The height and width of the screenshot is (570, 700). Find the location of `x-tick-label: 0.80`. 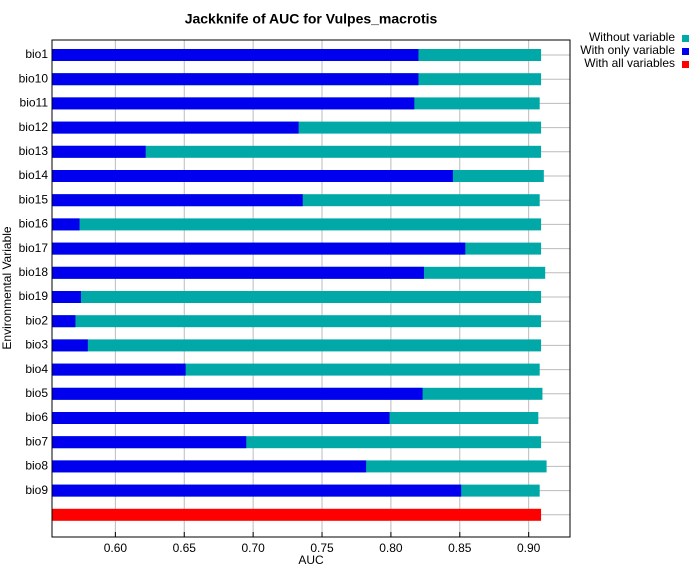

x-tick-label: 0.80 is located at coordinates (391, 548).